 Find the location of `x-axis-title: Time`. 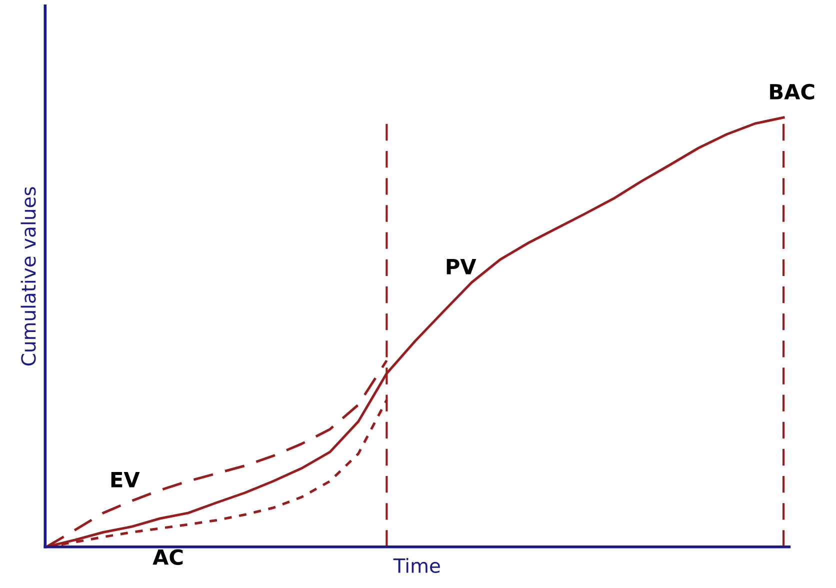

x-axis-title: Time is located at coordinates (416, 565).